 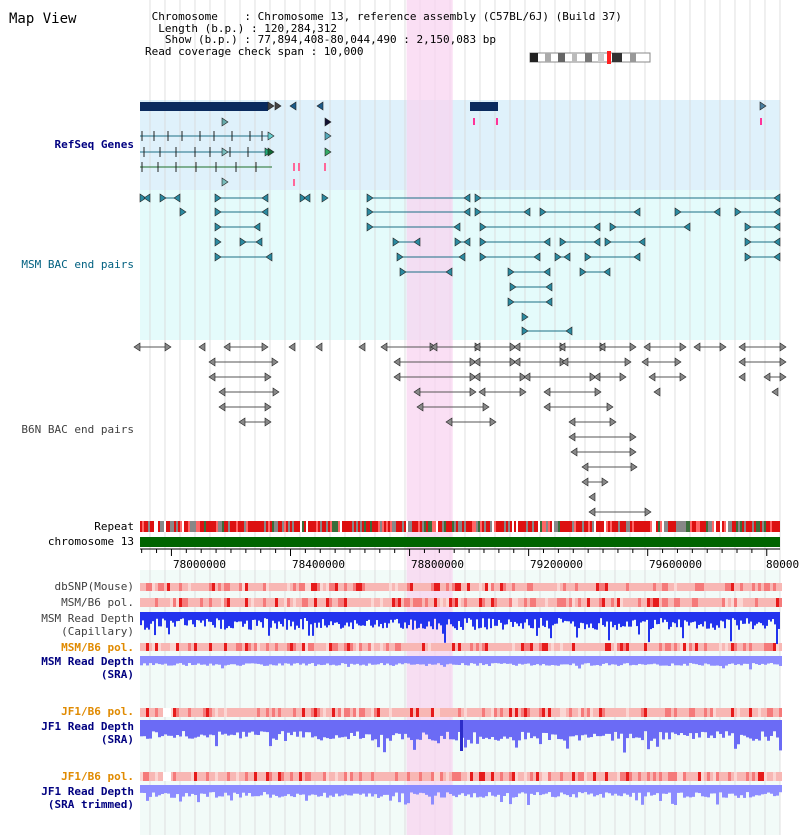 What do you see at coordinates (87, 726) in the screenshot?
I see `track-label-jf1-depth-sra: JF1 Read Depth` at bounding box center [87, 726].